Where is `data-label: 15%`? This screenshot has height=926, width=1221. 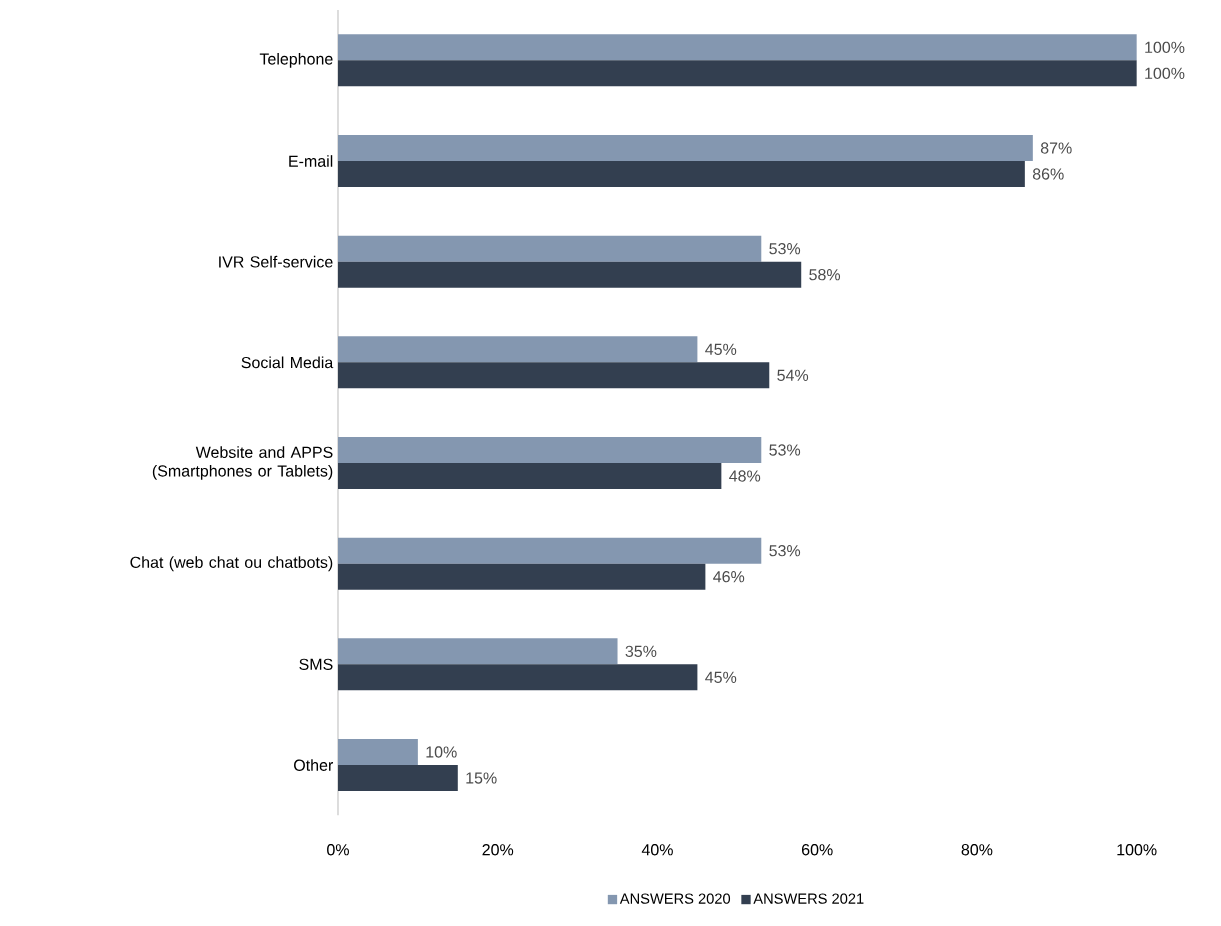
data-label: 15% is located at coordinates (481, 778).